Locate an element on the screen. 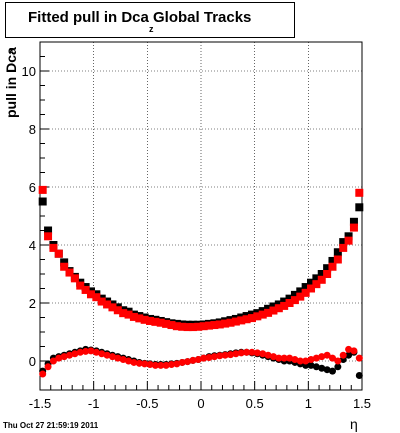 Image resolution: width=400 pixels, height=433 pixels. x-tick-label: 0.5 is located at coordinates (255, 403).